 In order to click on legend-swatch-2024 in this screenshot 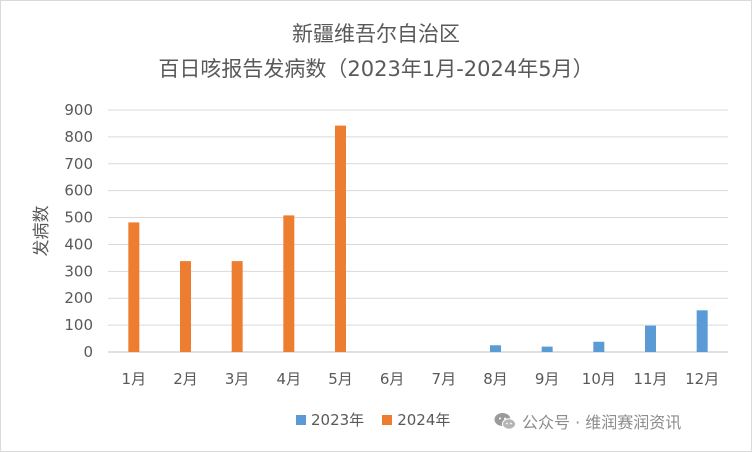, I will do `click(387, 419)`.